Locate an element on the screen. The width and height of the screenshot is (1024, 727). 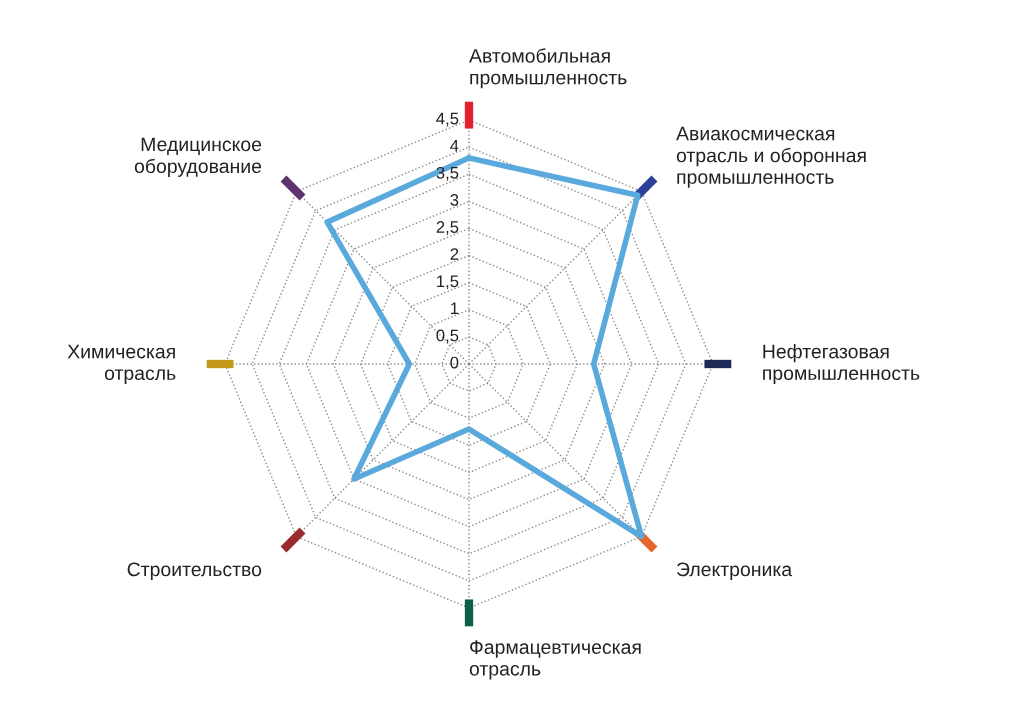
y-tick-label: 2 is located at coordinates (454, 254).